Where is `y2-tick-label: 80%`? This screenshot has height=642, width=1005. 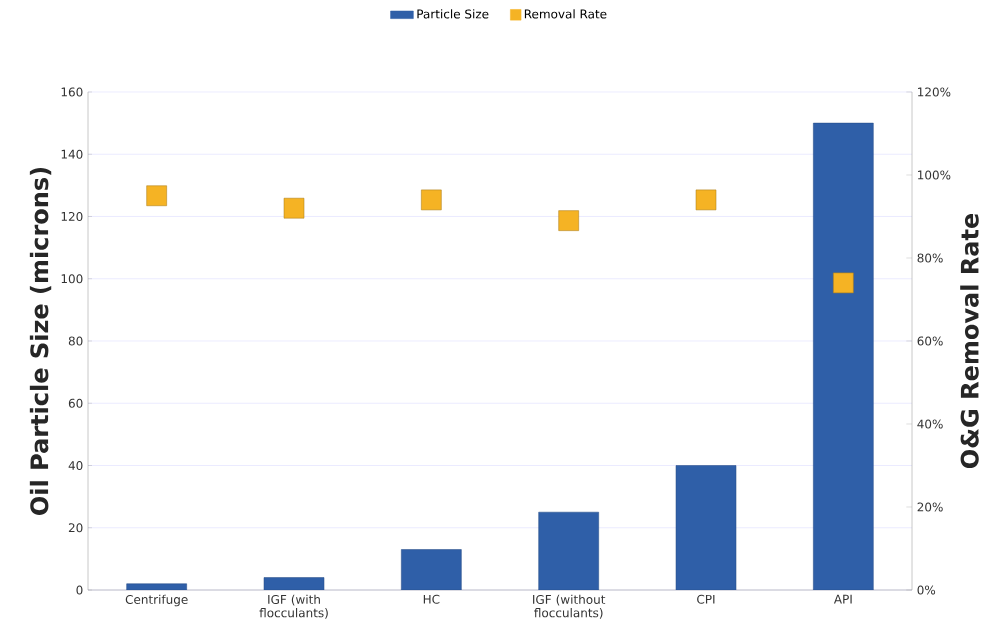
y2-tick-label: 80% is located at coordinates (930, 258).